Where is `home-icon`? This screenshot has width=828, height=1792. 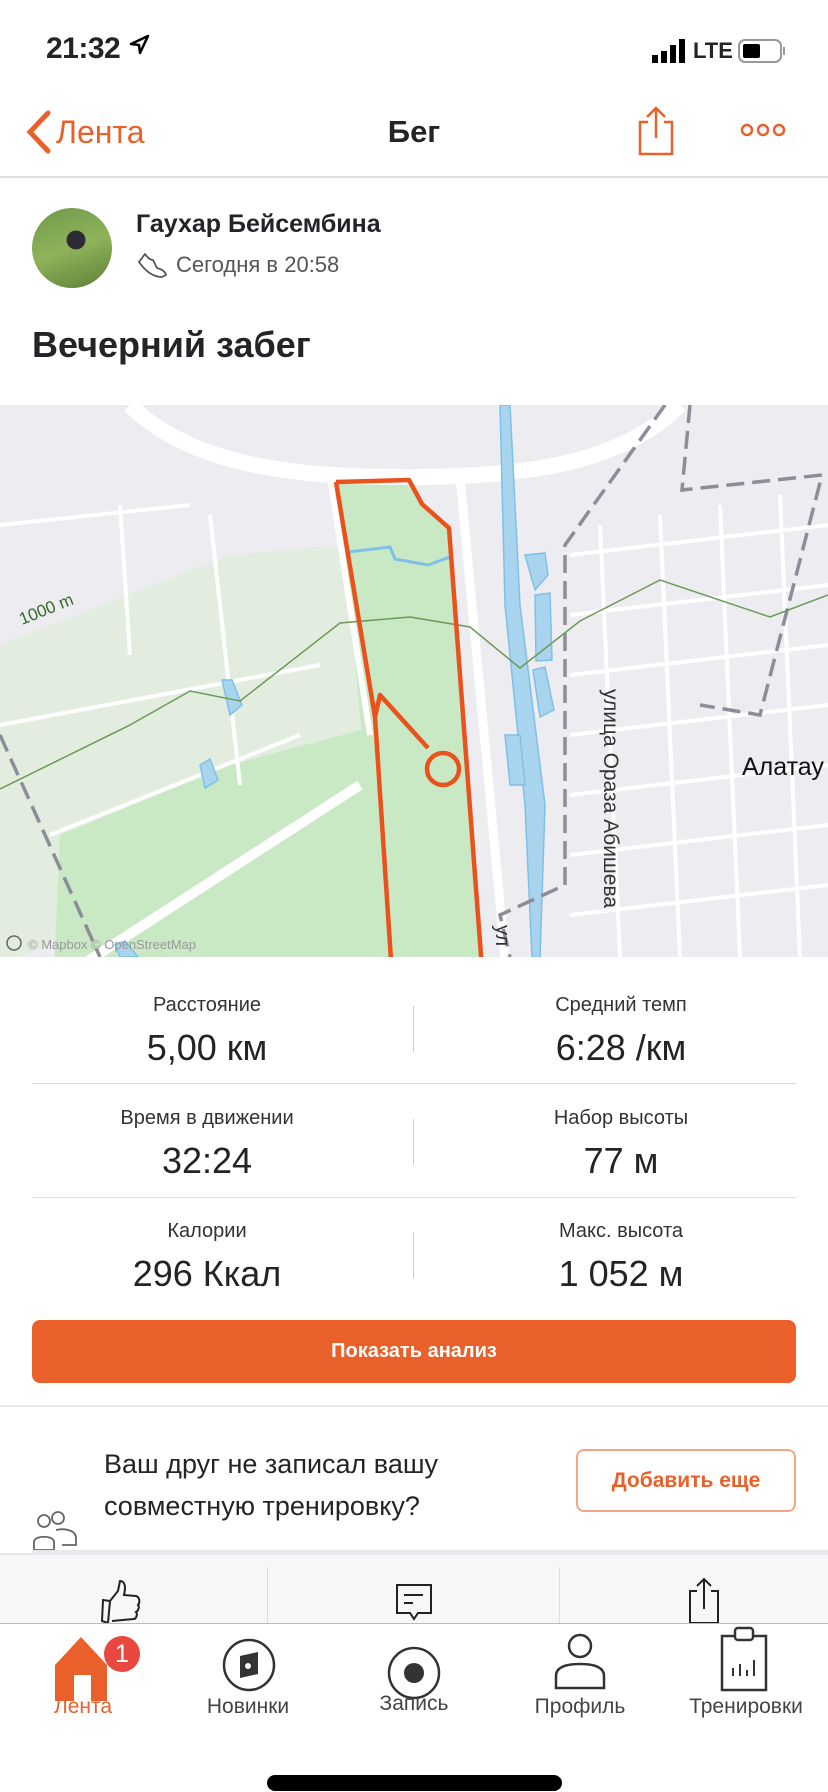 home-icon is located at coordinates (81, 1669).